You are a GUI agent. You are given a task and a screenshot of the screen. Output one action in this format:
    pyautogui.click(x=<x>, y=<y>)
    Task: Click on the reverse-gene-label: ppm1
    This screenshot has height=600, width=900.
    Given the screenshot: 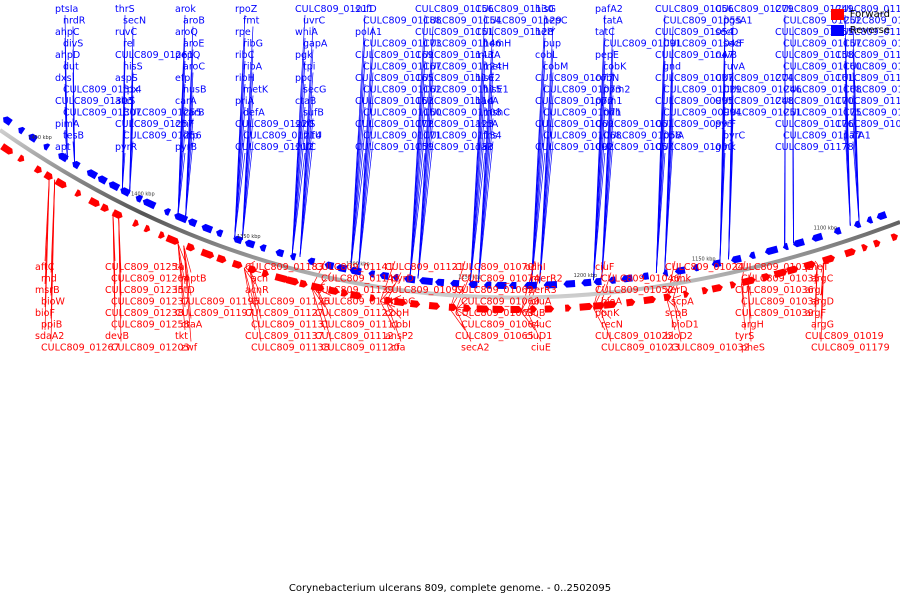 What is the action you would take?
    pyautogui.click(x=608, y=101)
    